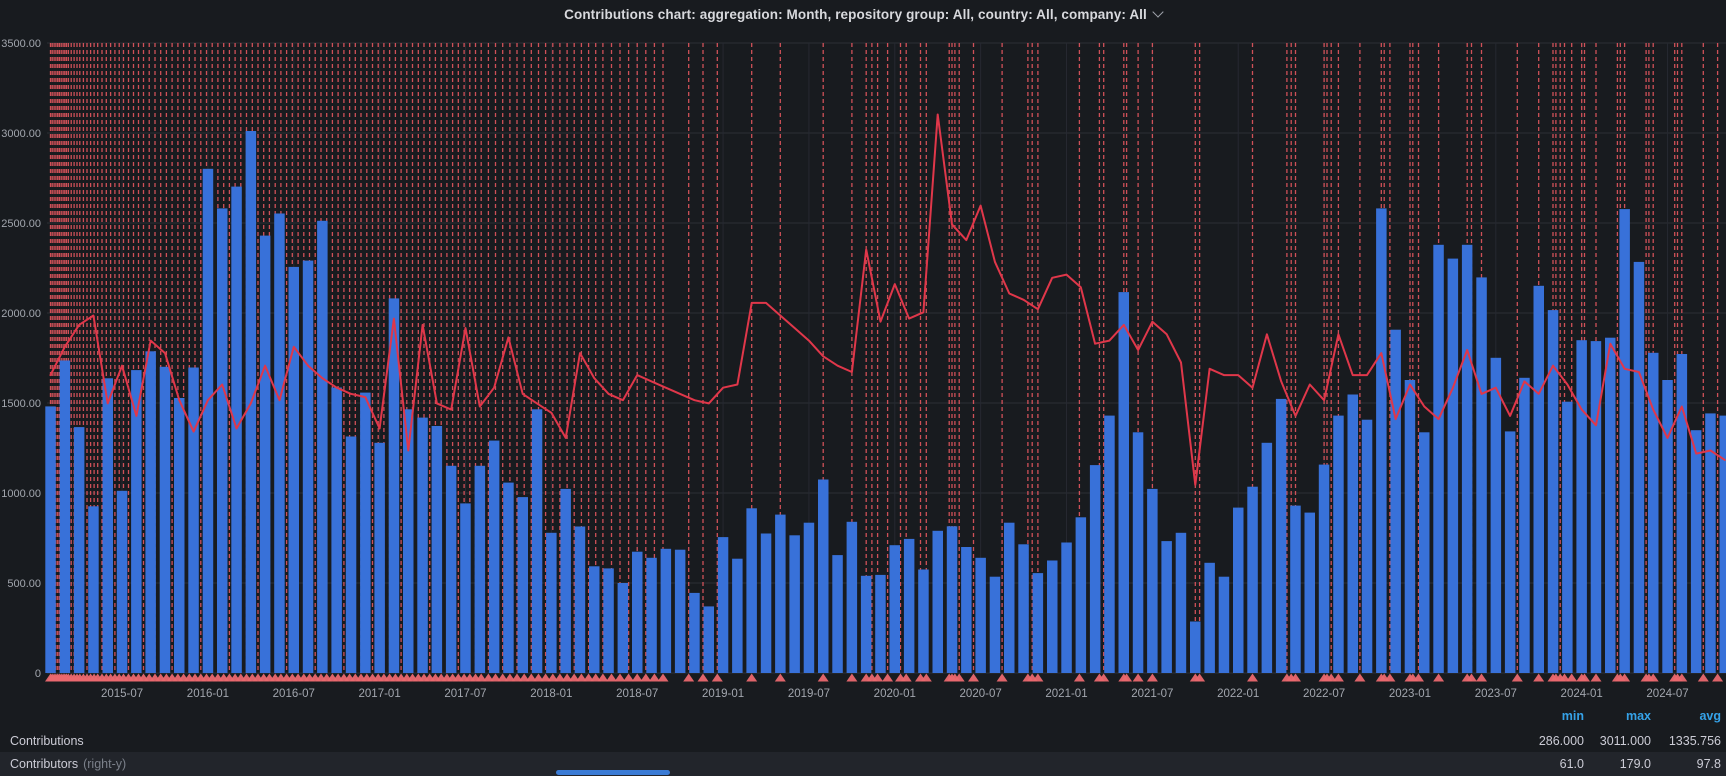 The image size is (1726, 776). What do you see at coordinates (21, 494) in the screenshot?
I see `svg-text: 1000.00` at bounding box center [21, 494].